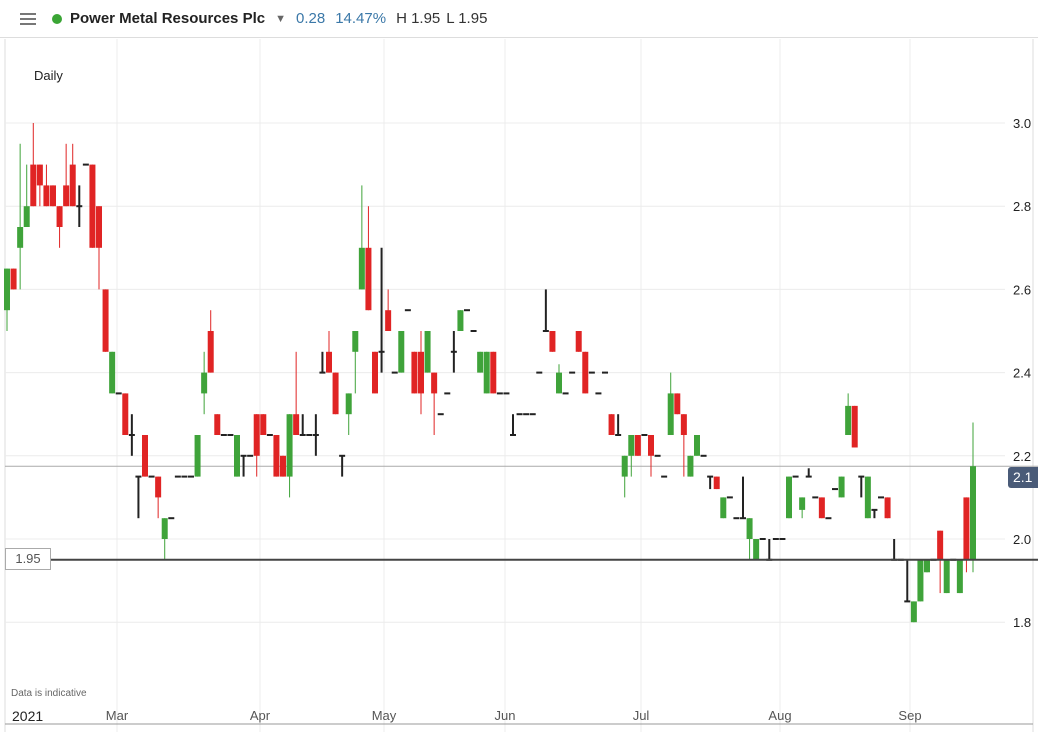  Describe the element at coordinates (48, 75) in the screenshot. I see `interval-label: Daily` at that location.